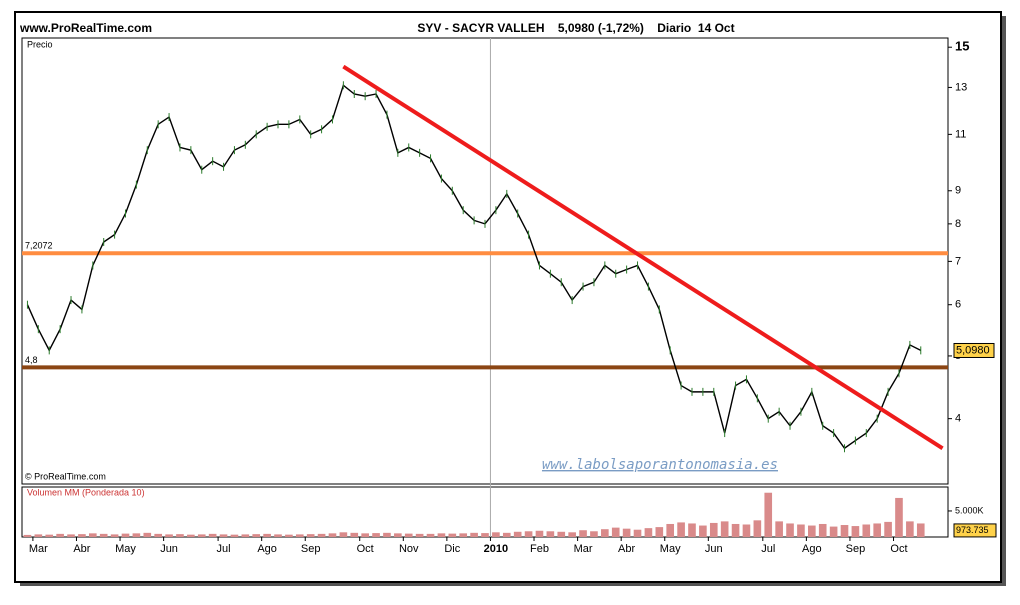  I want to click on panel-label: Precio, so click(40, 44).